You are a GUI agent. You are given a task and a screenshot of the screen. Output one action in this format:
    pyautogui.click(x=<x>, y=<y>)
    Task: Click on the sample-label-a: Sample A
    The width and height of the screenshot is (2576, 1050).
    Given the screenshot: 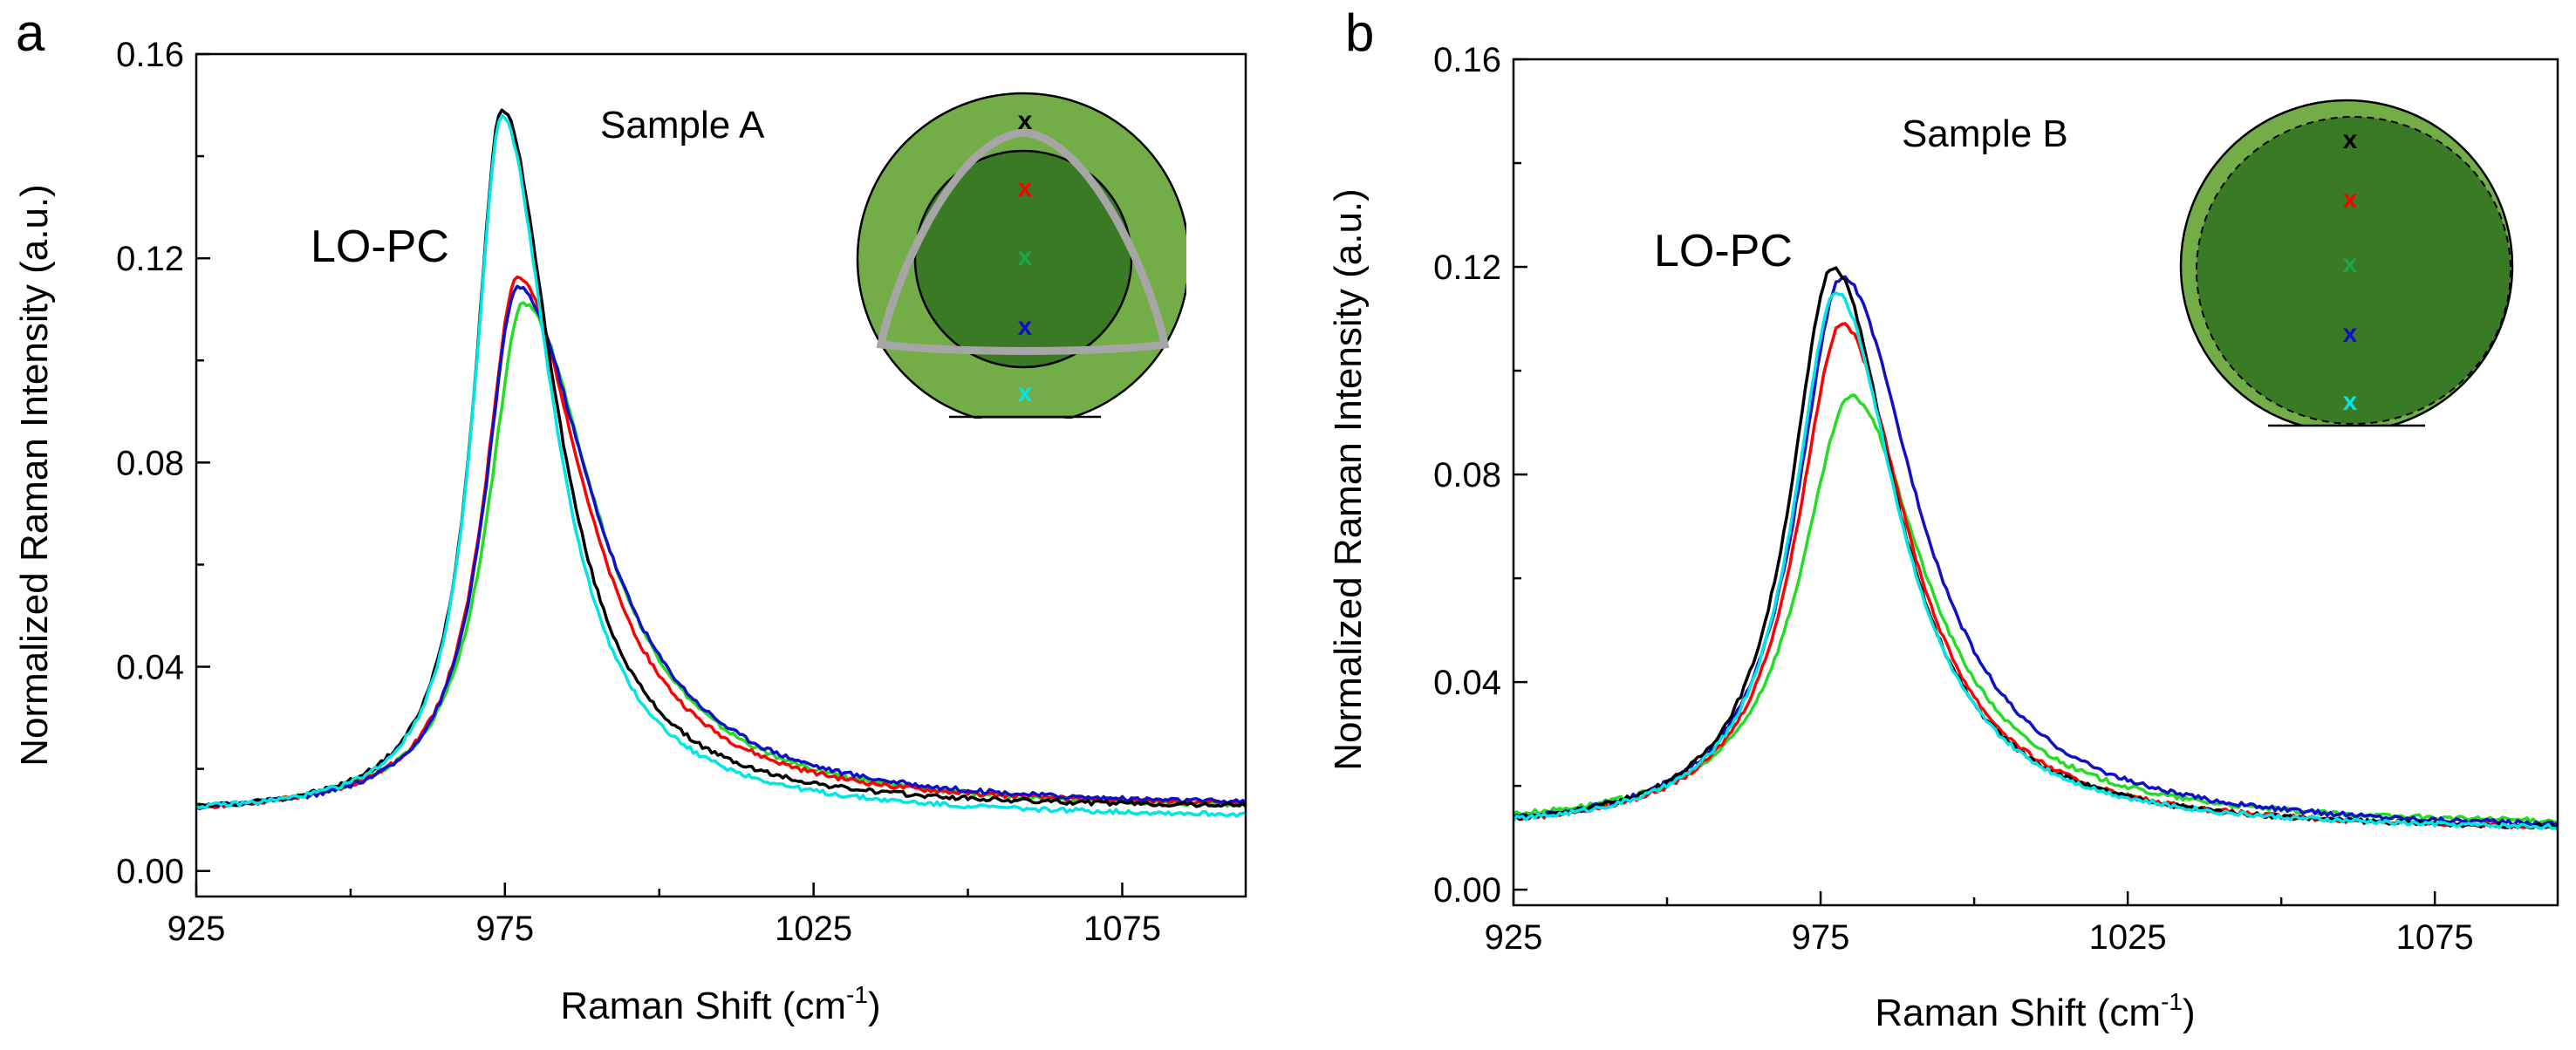 What is the action you would take?
    pyautogui.click(x=682, y=125)
    